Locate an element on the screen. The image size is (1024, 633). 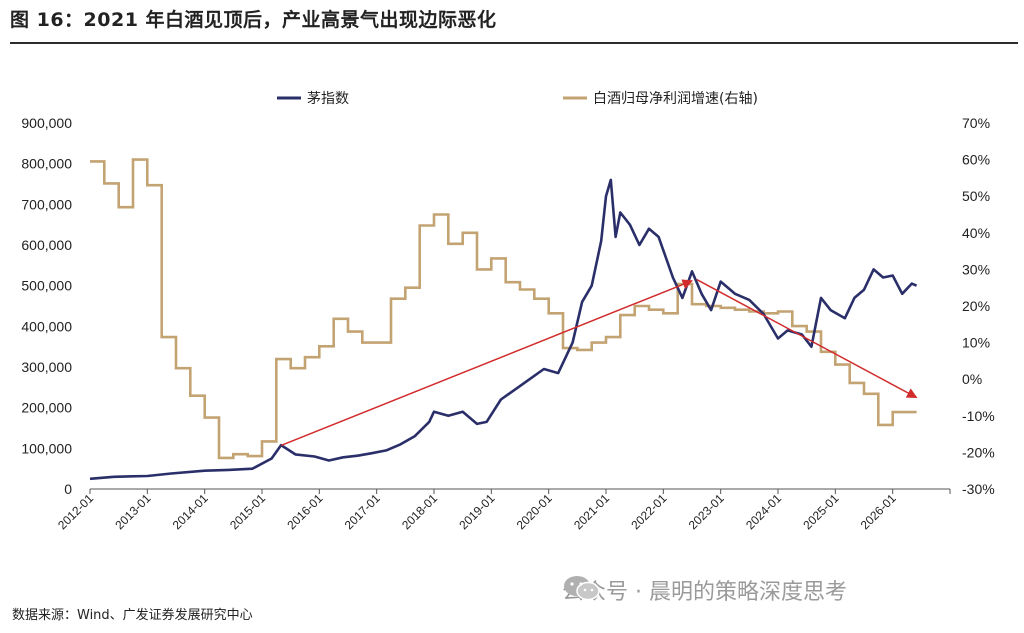
x-tick-label: 2016-01 is located at coordinates (304, 511).